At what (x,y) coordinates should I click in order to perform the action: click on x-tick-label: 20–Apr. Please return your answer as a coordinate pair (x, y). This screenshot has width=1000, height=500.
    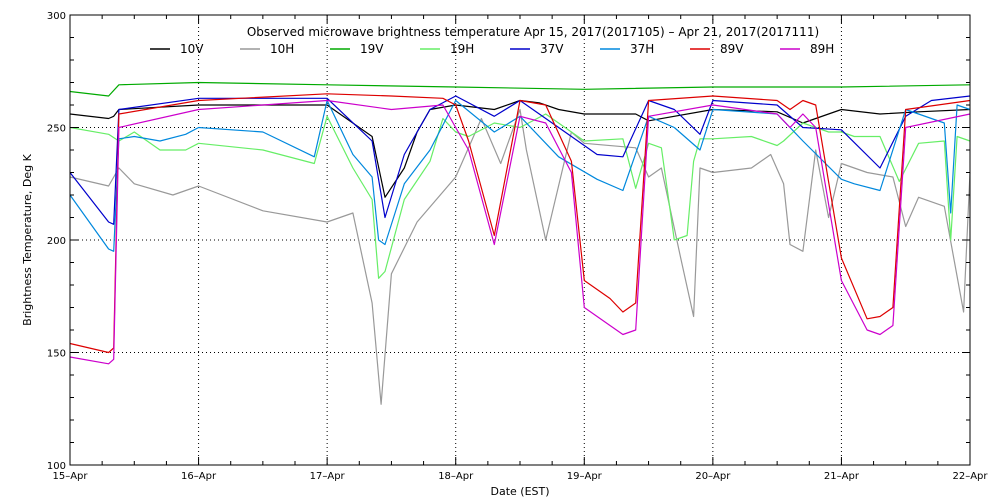
    Looking at the image, I should click on (713, 476).